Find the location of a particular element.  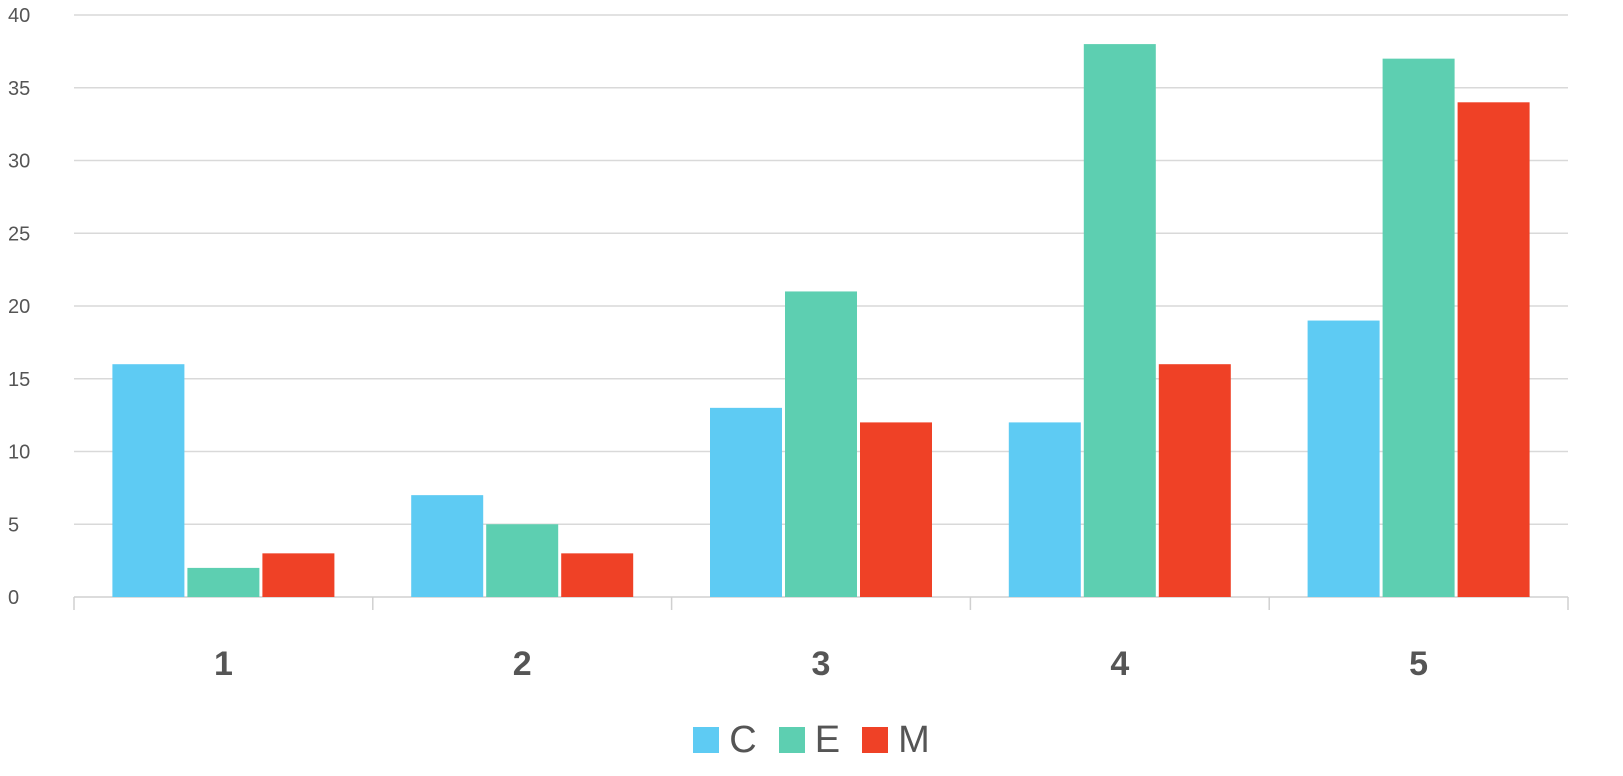

legend-swatch-m is located at coordinates (875, 740).